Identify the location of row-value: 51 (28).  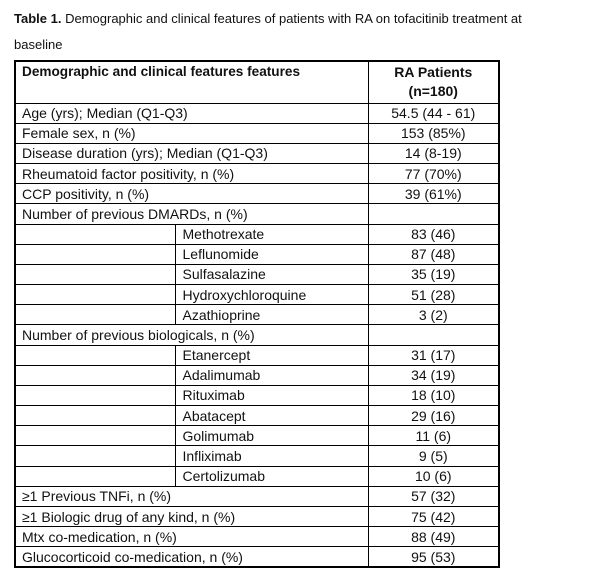
(433, 295).